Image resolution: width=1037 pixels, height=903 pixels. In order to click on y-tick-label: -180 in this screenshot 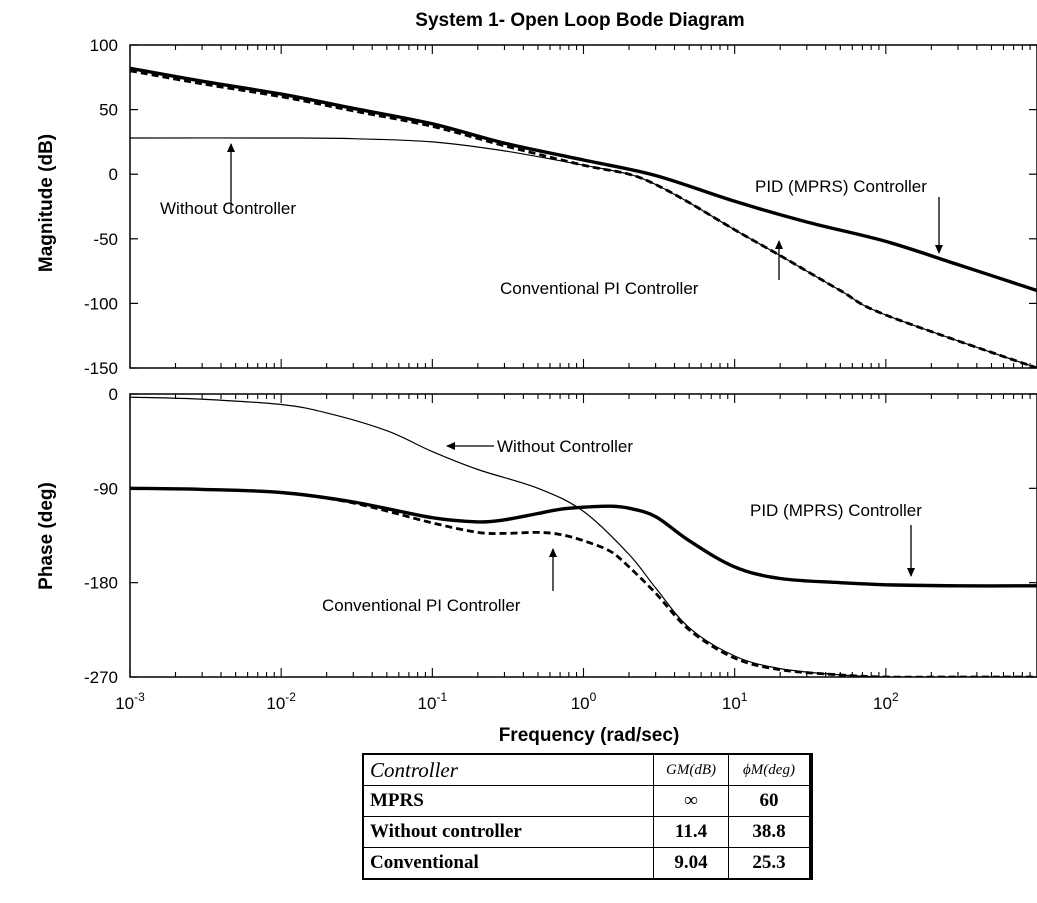, I will do `click(101, 583)`.